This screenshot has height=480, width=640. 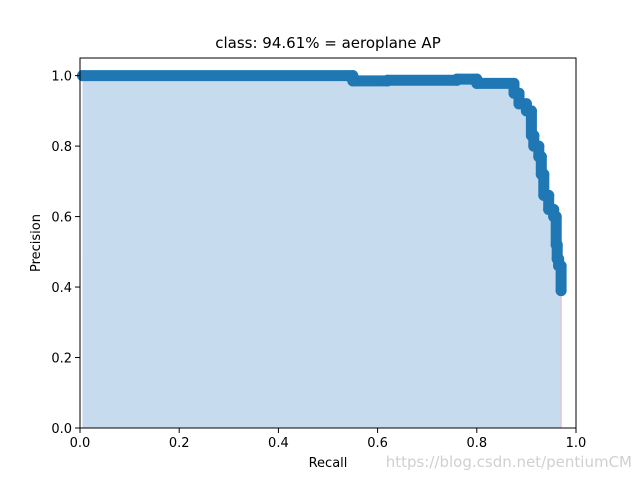 I want to click on y-tick-label: 1.0, so click(x=61, y=77).